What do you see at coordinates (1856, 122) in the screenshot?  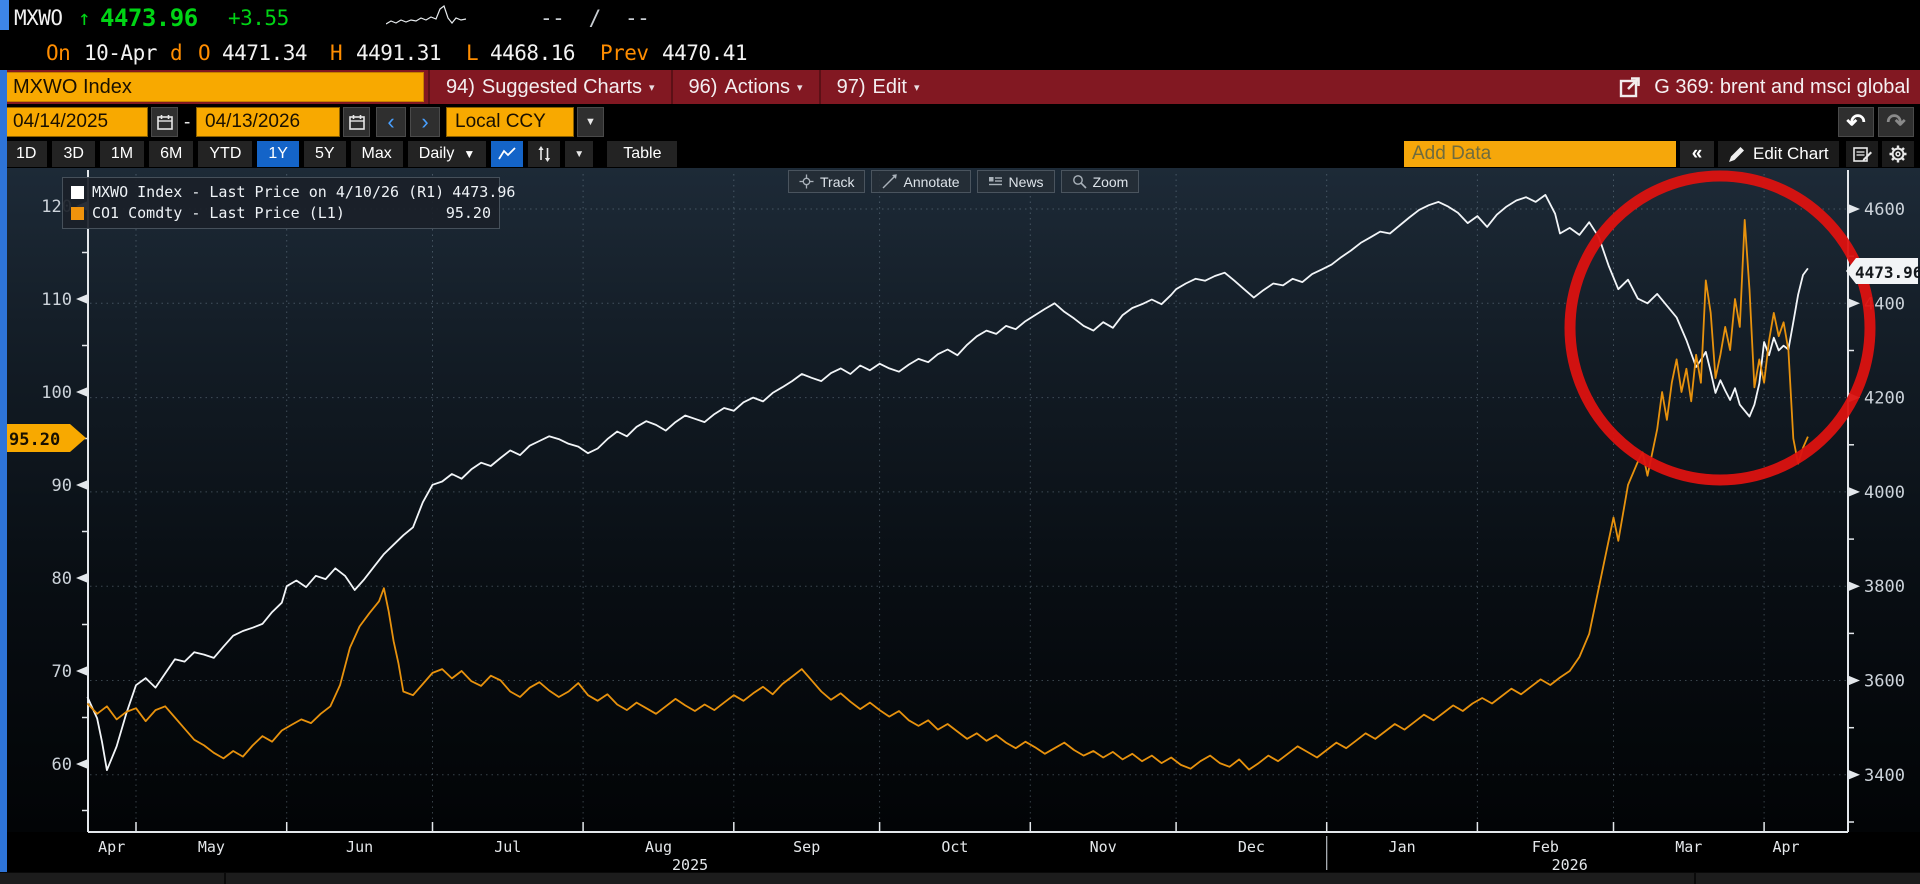 I see `undo-button: ↶` at bounding box center [1856, 122].